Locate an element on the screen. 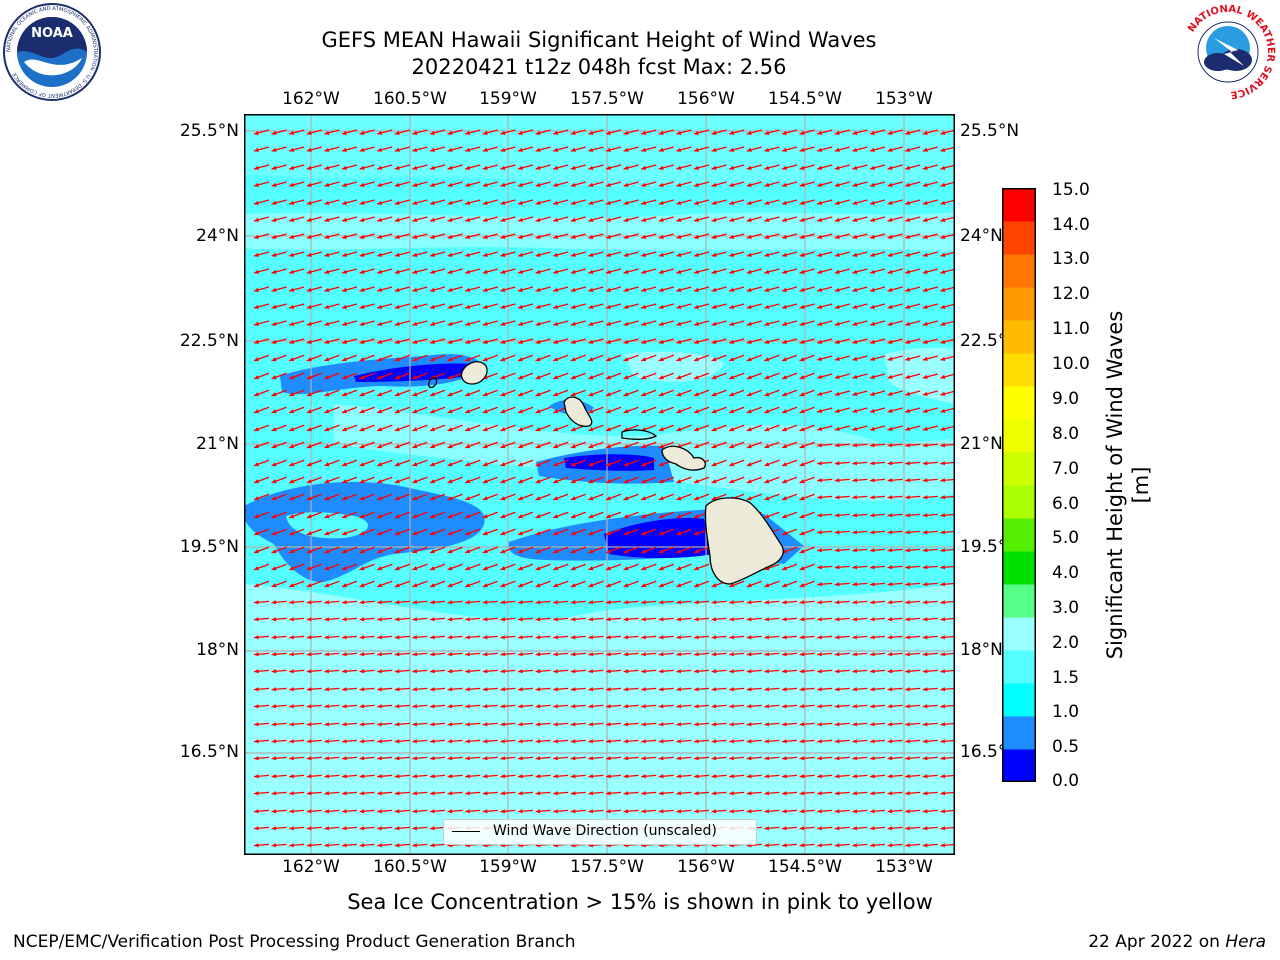 Image resolution: width=1280 pixels, height=960 pixels. lat-tick-left: 16.5°N is located at coordinates (209, 752).